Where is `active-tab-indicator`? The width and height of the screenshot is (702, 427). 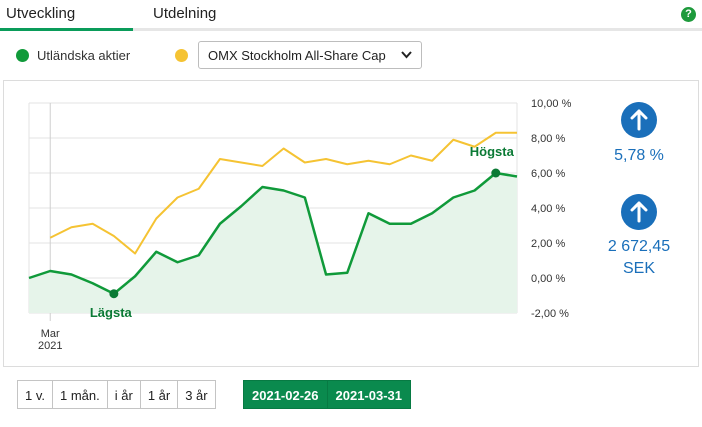 active-tab-indicator is located at coordinates (66, 29).